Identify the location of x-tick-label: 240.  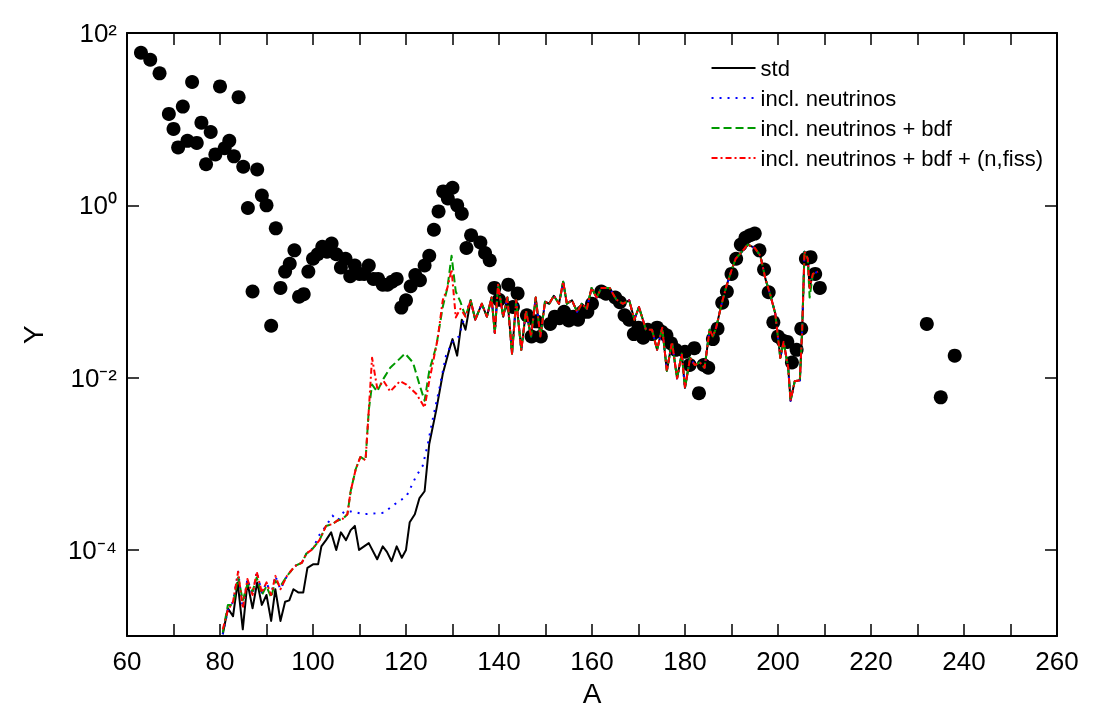
(964, 661).